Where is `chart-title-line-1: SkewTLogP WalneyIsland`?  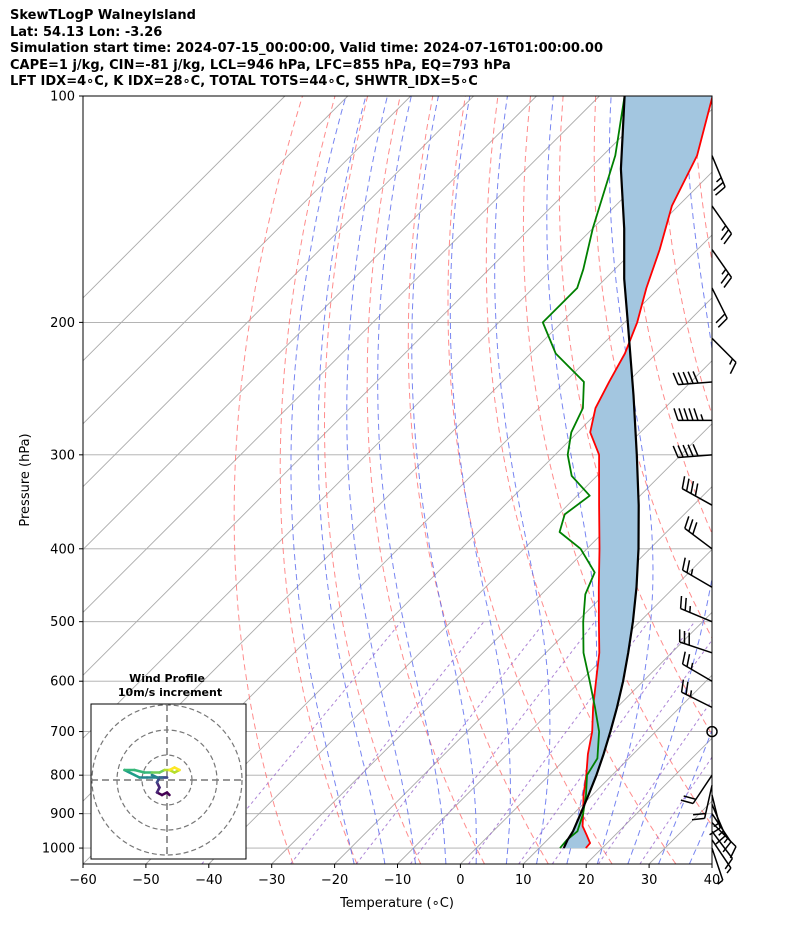
chart-title-line-1: SkewTLogP WalneyIsland is located at coordinates (103, 15).